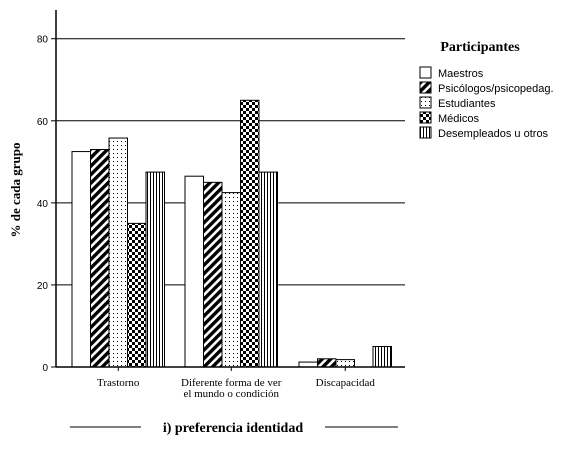 This screenshot has width=561, height=456. What do you see at coordinates (467, 104) in the screenshot?
I see `legend-label: Estudiantes` at bounding box center [467, 104].